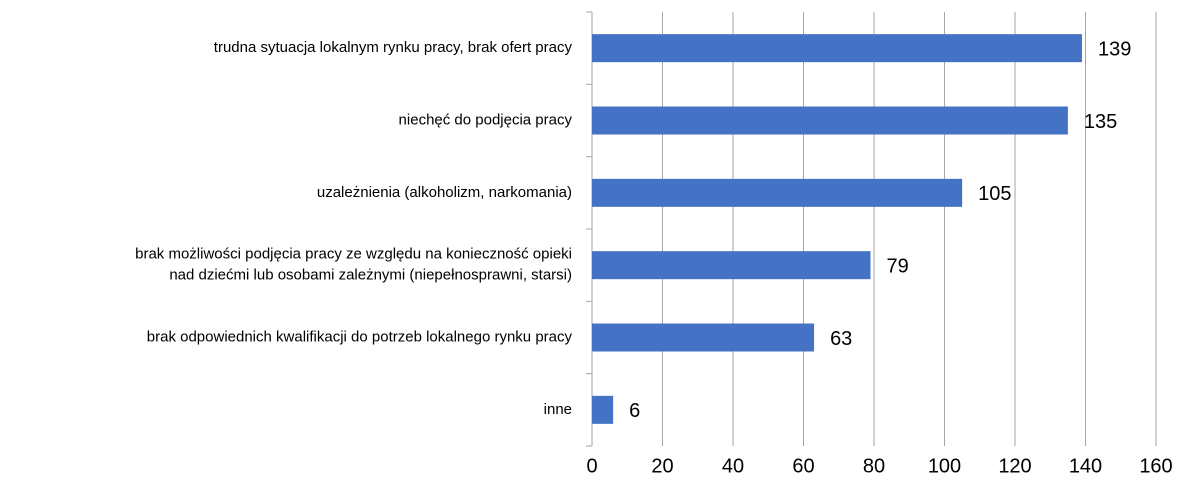  What do you see at coordinates (733, 466) in the screenshot?
I see `x-tick-label: 40` at bounding box center [733, 466].